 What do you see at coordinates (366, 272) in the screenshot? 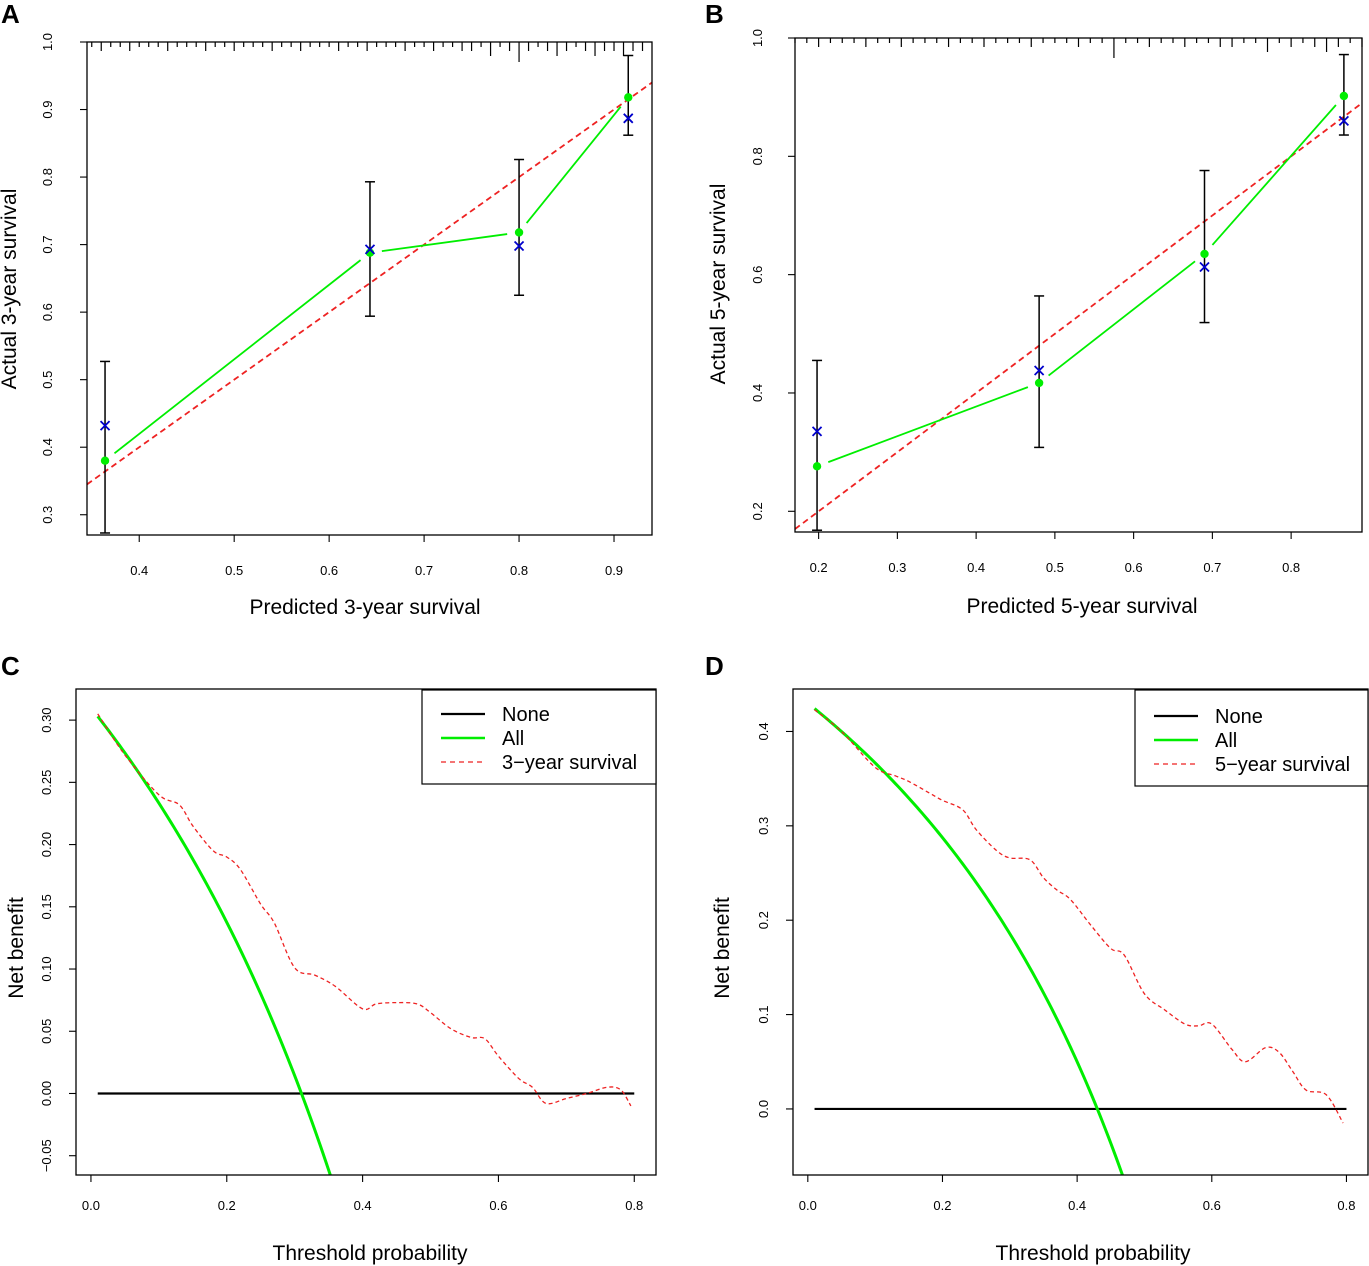
I see `panel-a-bias-corrected-points` at bounding box center [366, 272].